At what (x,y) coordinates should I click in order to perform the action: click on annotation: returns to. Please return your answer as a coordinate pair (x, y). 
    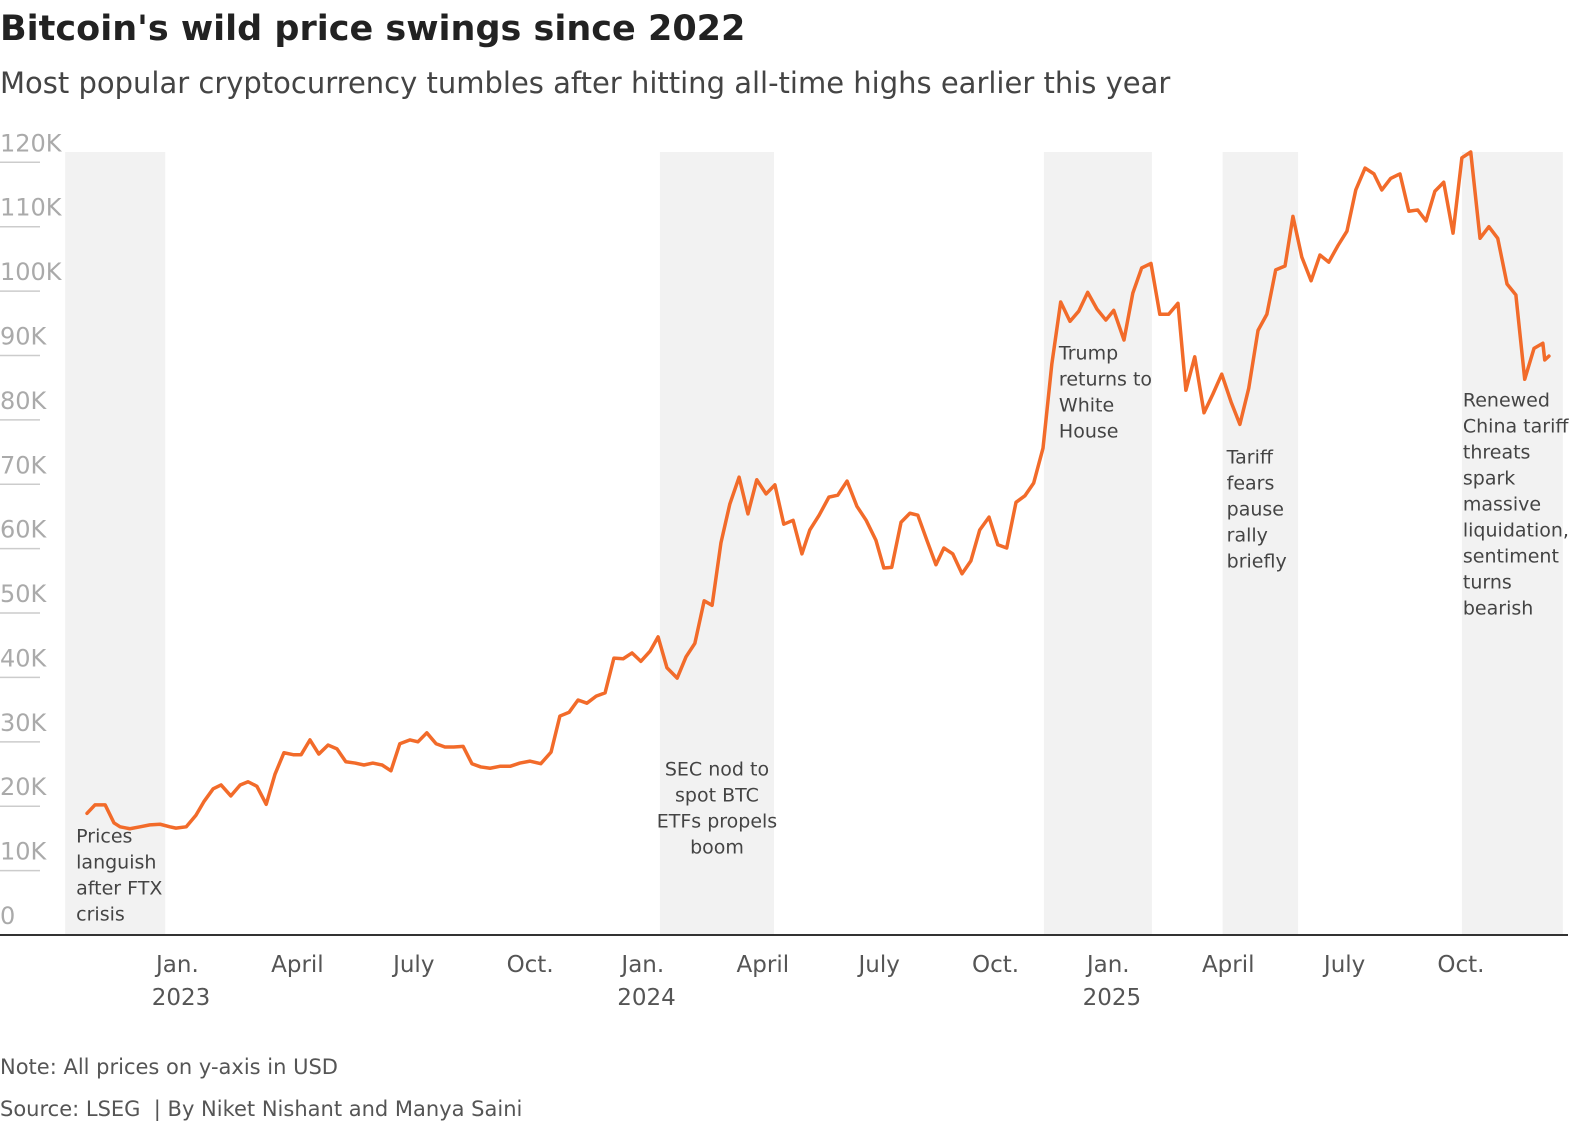
    Looking at the image, I should click on (1105, 380).